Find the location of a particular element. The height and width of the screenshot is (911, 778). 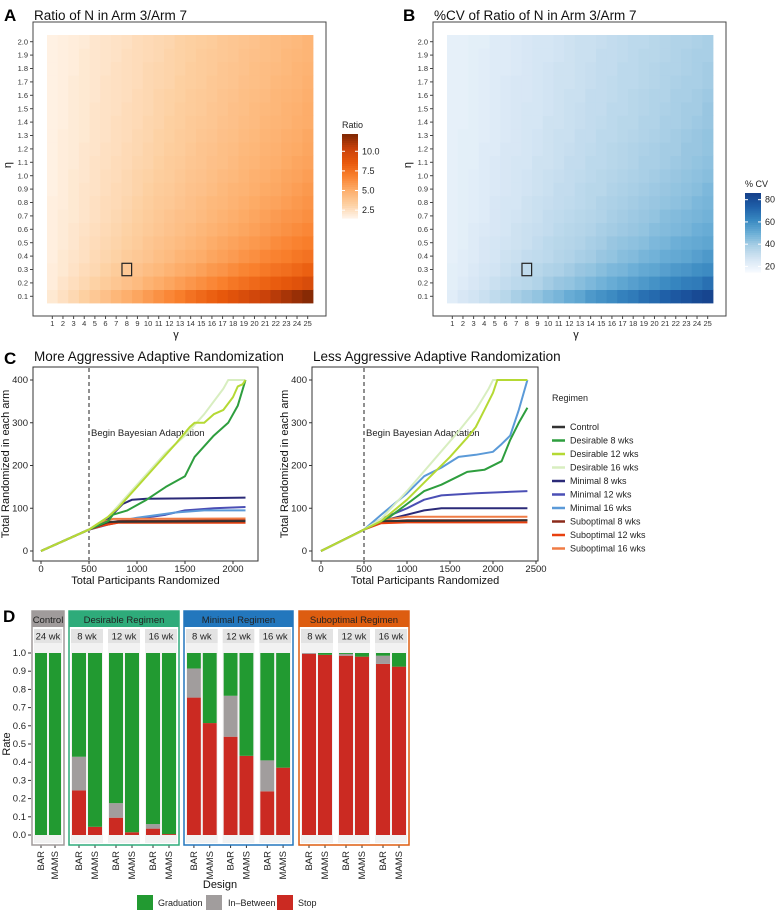

x-tick-label: 23 is located at coordinates (686, 323).